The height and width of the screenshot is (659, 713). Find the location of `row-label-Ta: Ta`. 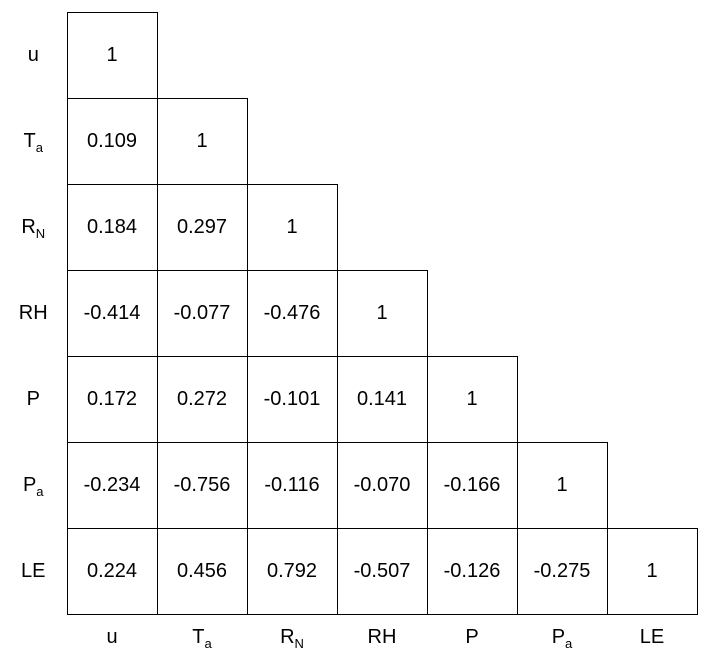

row-label-Ta: Ta is located at coordinates (33, 141).